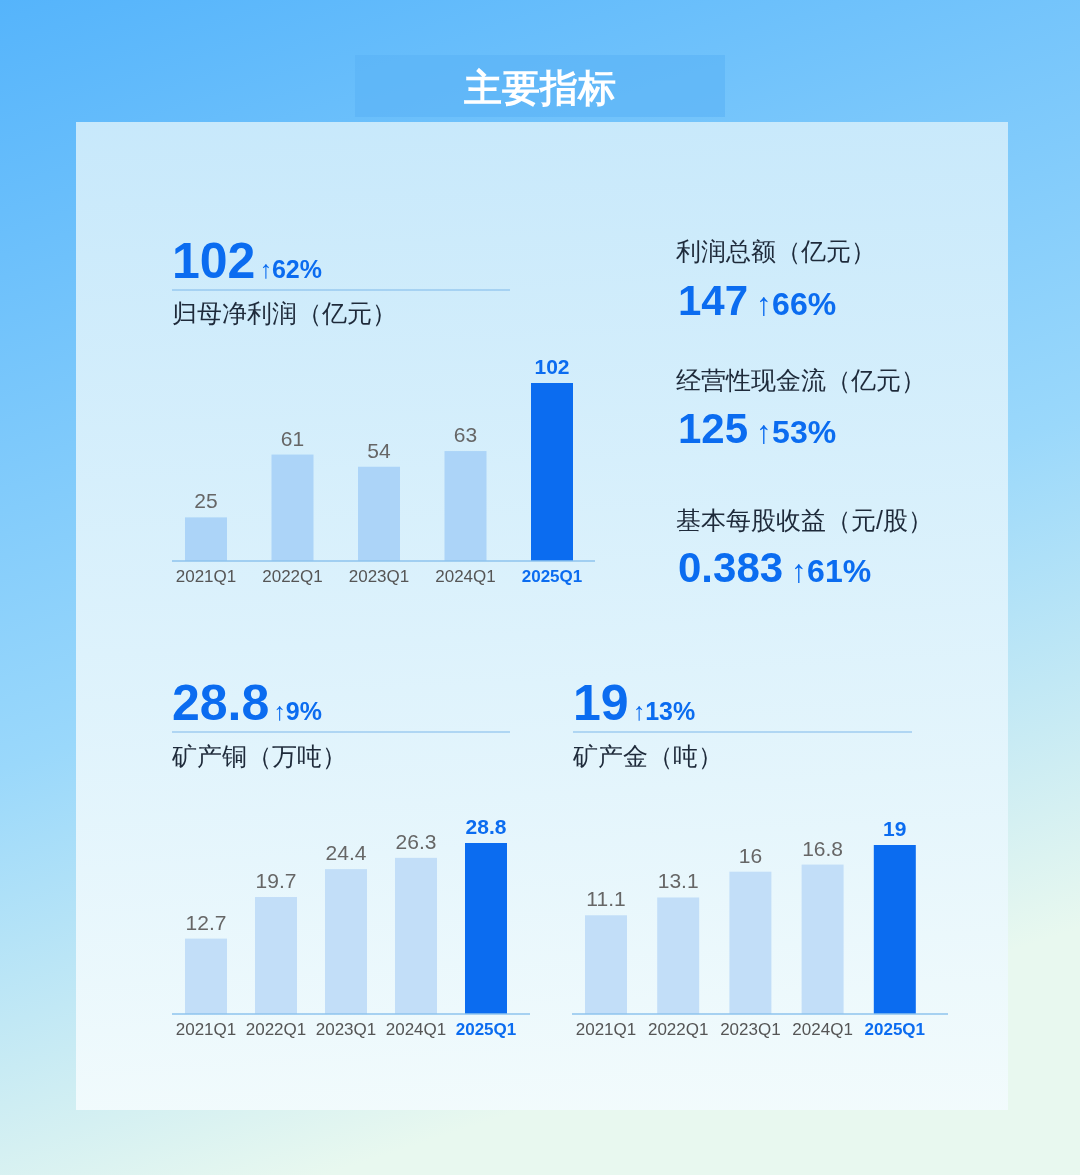 This screenshot has height=1175, width=1080. Describe the element at coordinates (804, 520) in the screenshot. I see `text: 基本每股收益（元/股）` at that location.